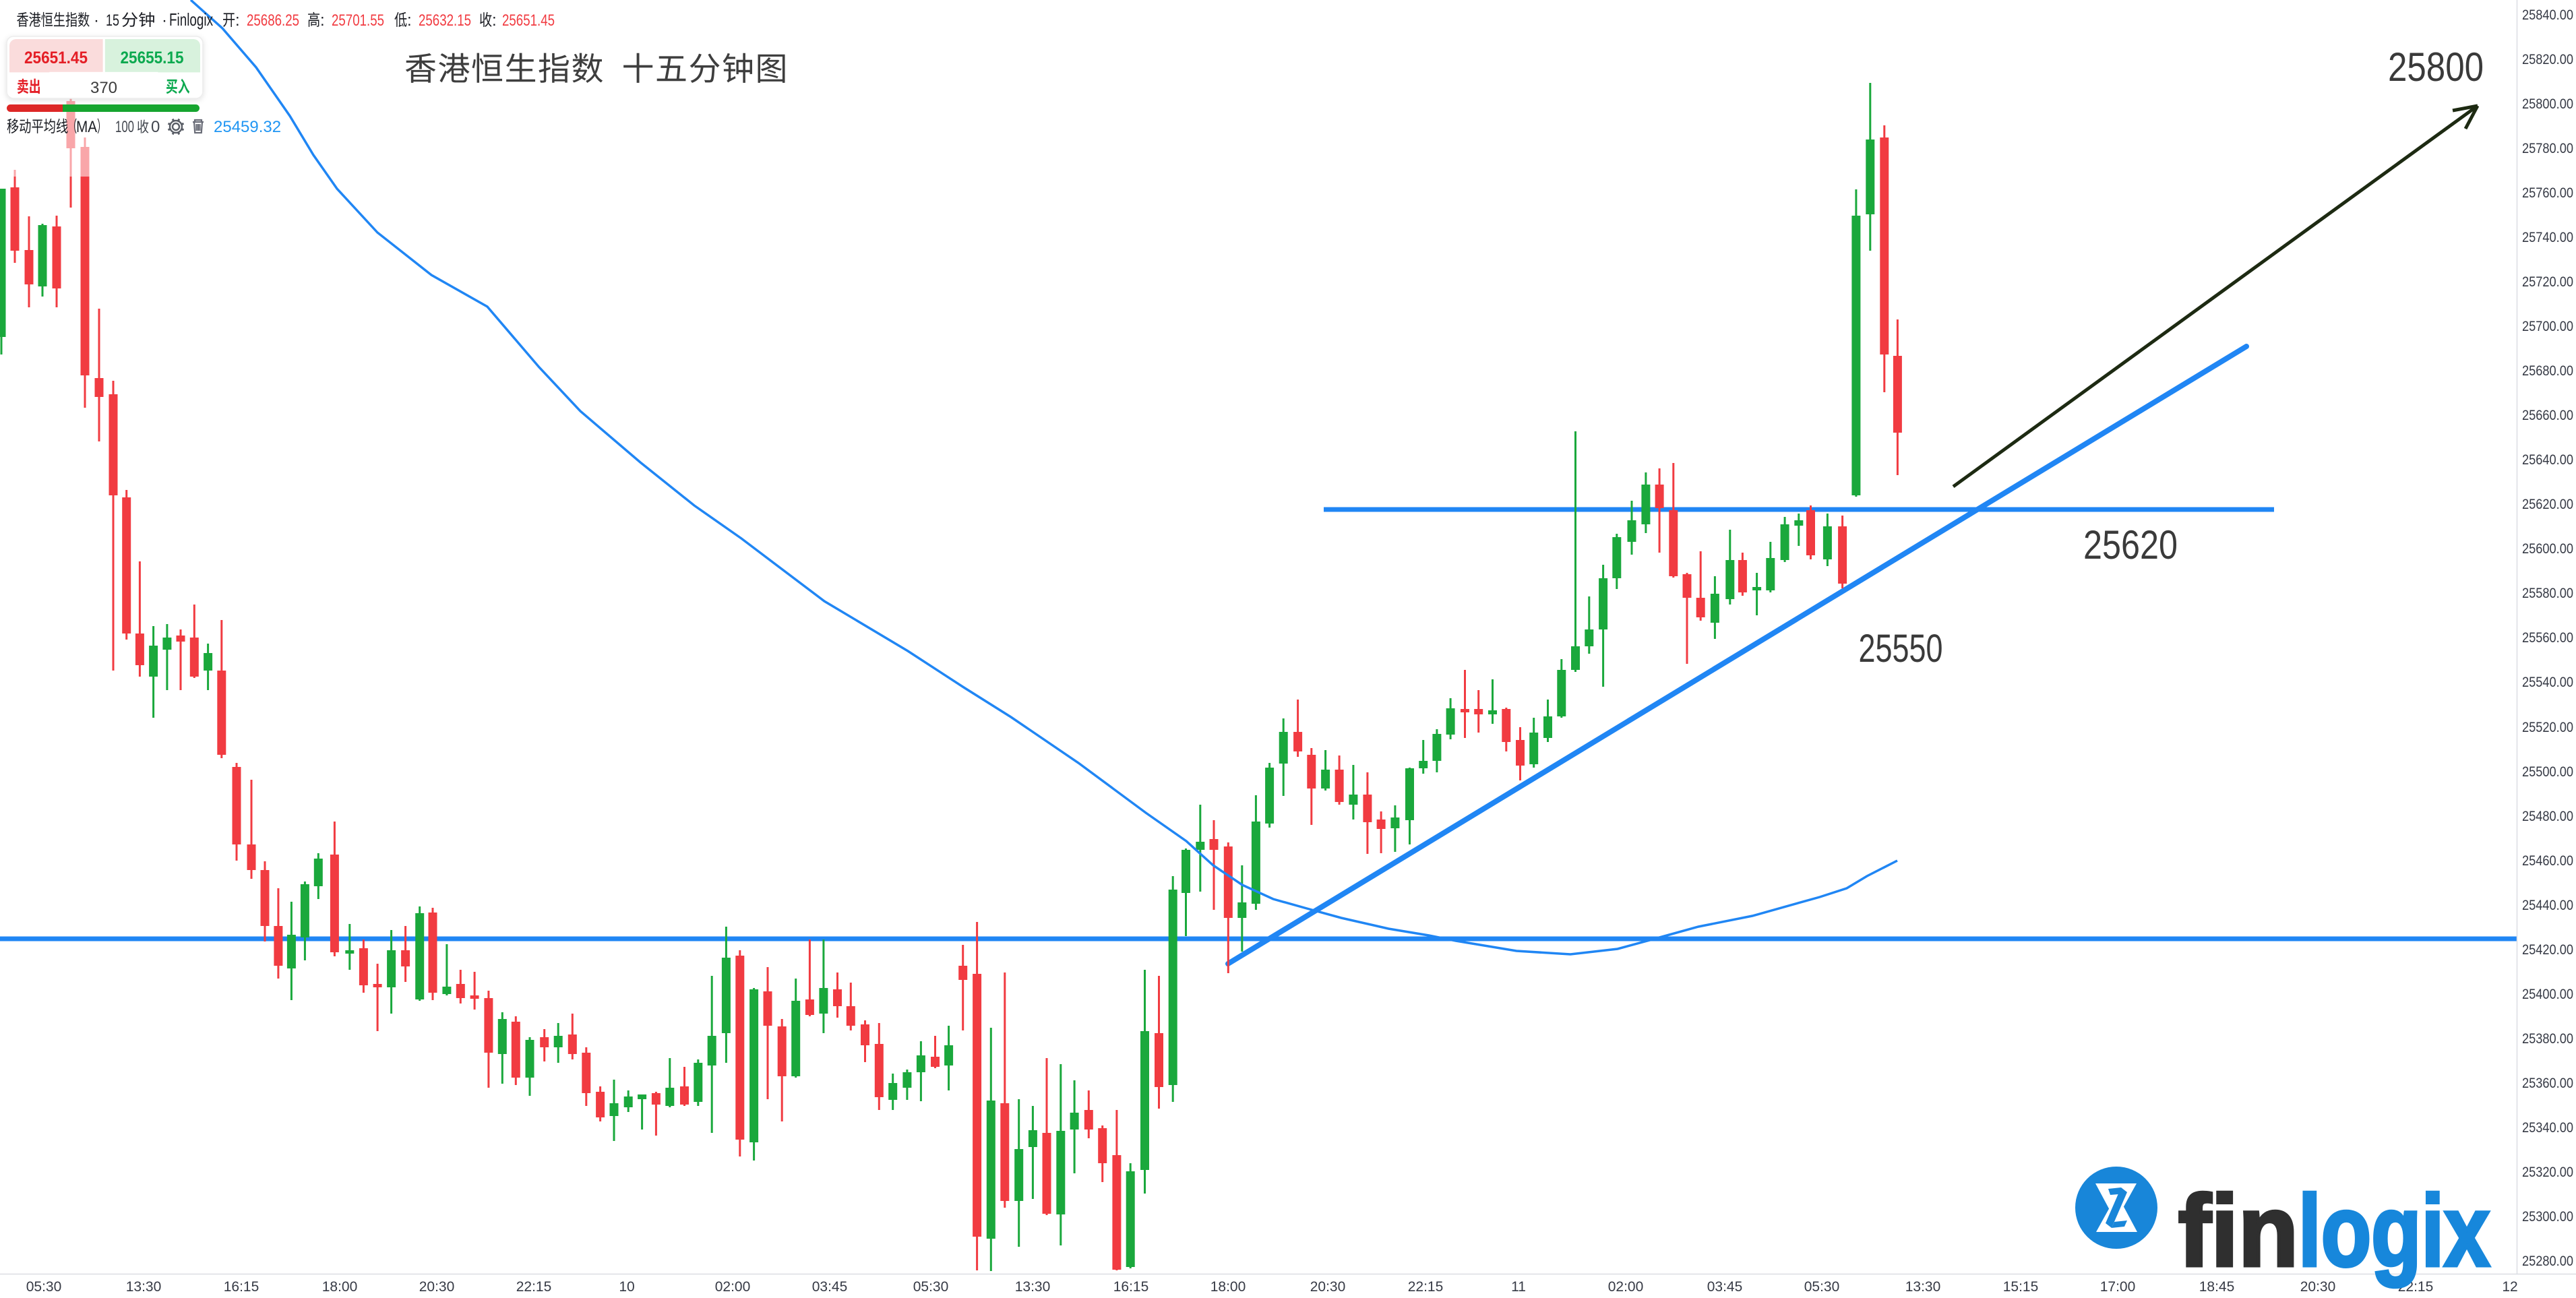  What do you see at coordinates (191, 20) in the screenshot?
I see `svg-text: Finlogix` at bounding box center [191, 20].